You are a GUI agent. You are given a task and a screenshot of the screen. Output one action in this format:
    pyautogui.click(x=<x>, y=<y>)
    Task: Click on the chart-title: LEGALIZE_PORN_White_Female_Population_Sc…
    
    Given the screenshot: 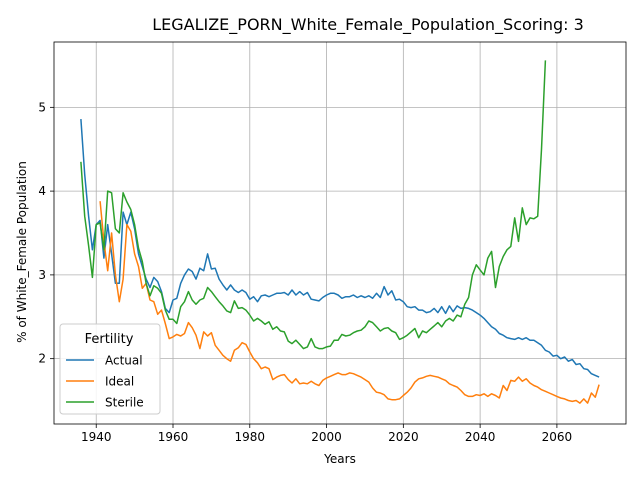 What is the action you would take?
    pyautogui.click(x=368, y=25)
    